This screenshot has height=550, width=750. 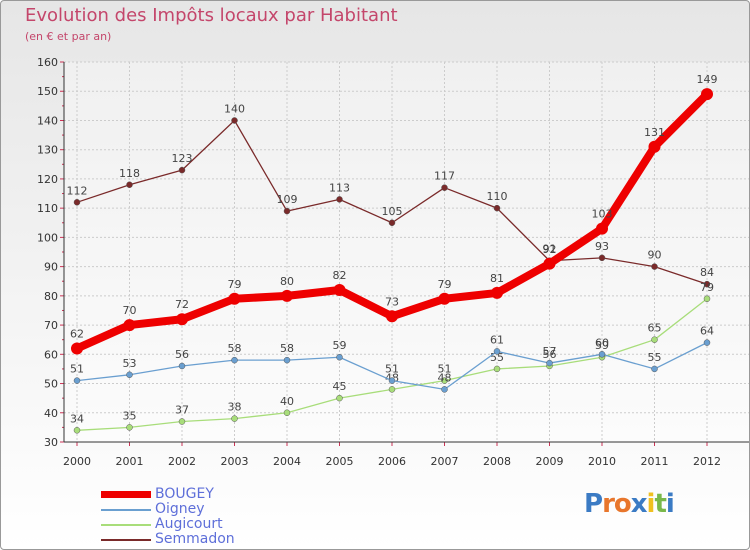 What do you see at coordinates (51, 384) in the screenshot?
I see `y-tick-label: 50` at bounding box center [51, 384].